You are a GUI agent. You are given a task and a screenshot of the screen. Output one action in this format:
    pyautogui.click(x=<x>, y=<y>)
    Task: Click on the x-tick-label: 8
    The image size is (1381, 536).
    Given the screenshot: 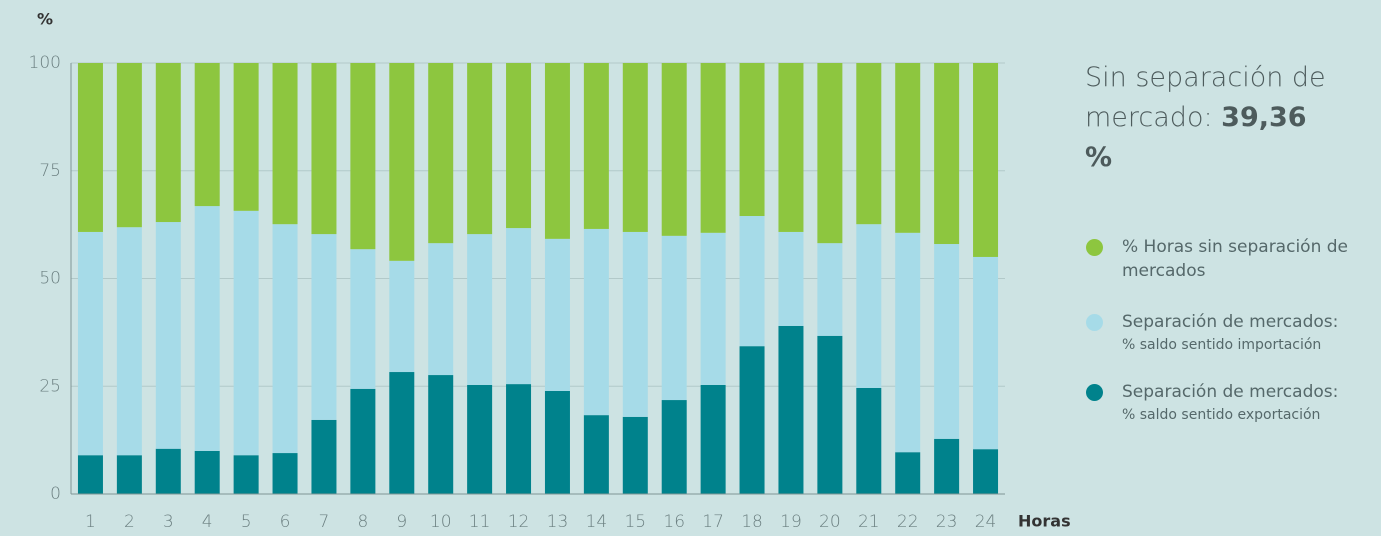 What is the action you would take?
    pyautogui.click(x=362, y=522)
    